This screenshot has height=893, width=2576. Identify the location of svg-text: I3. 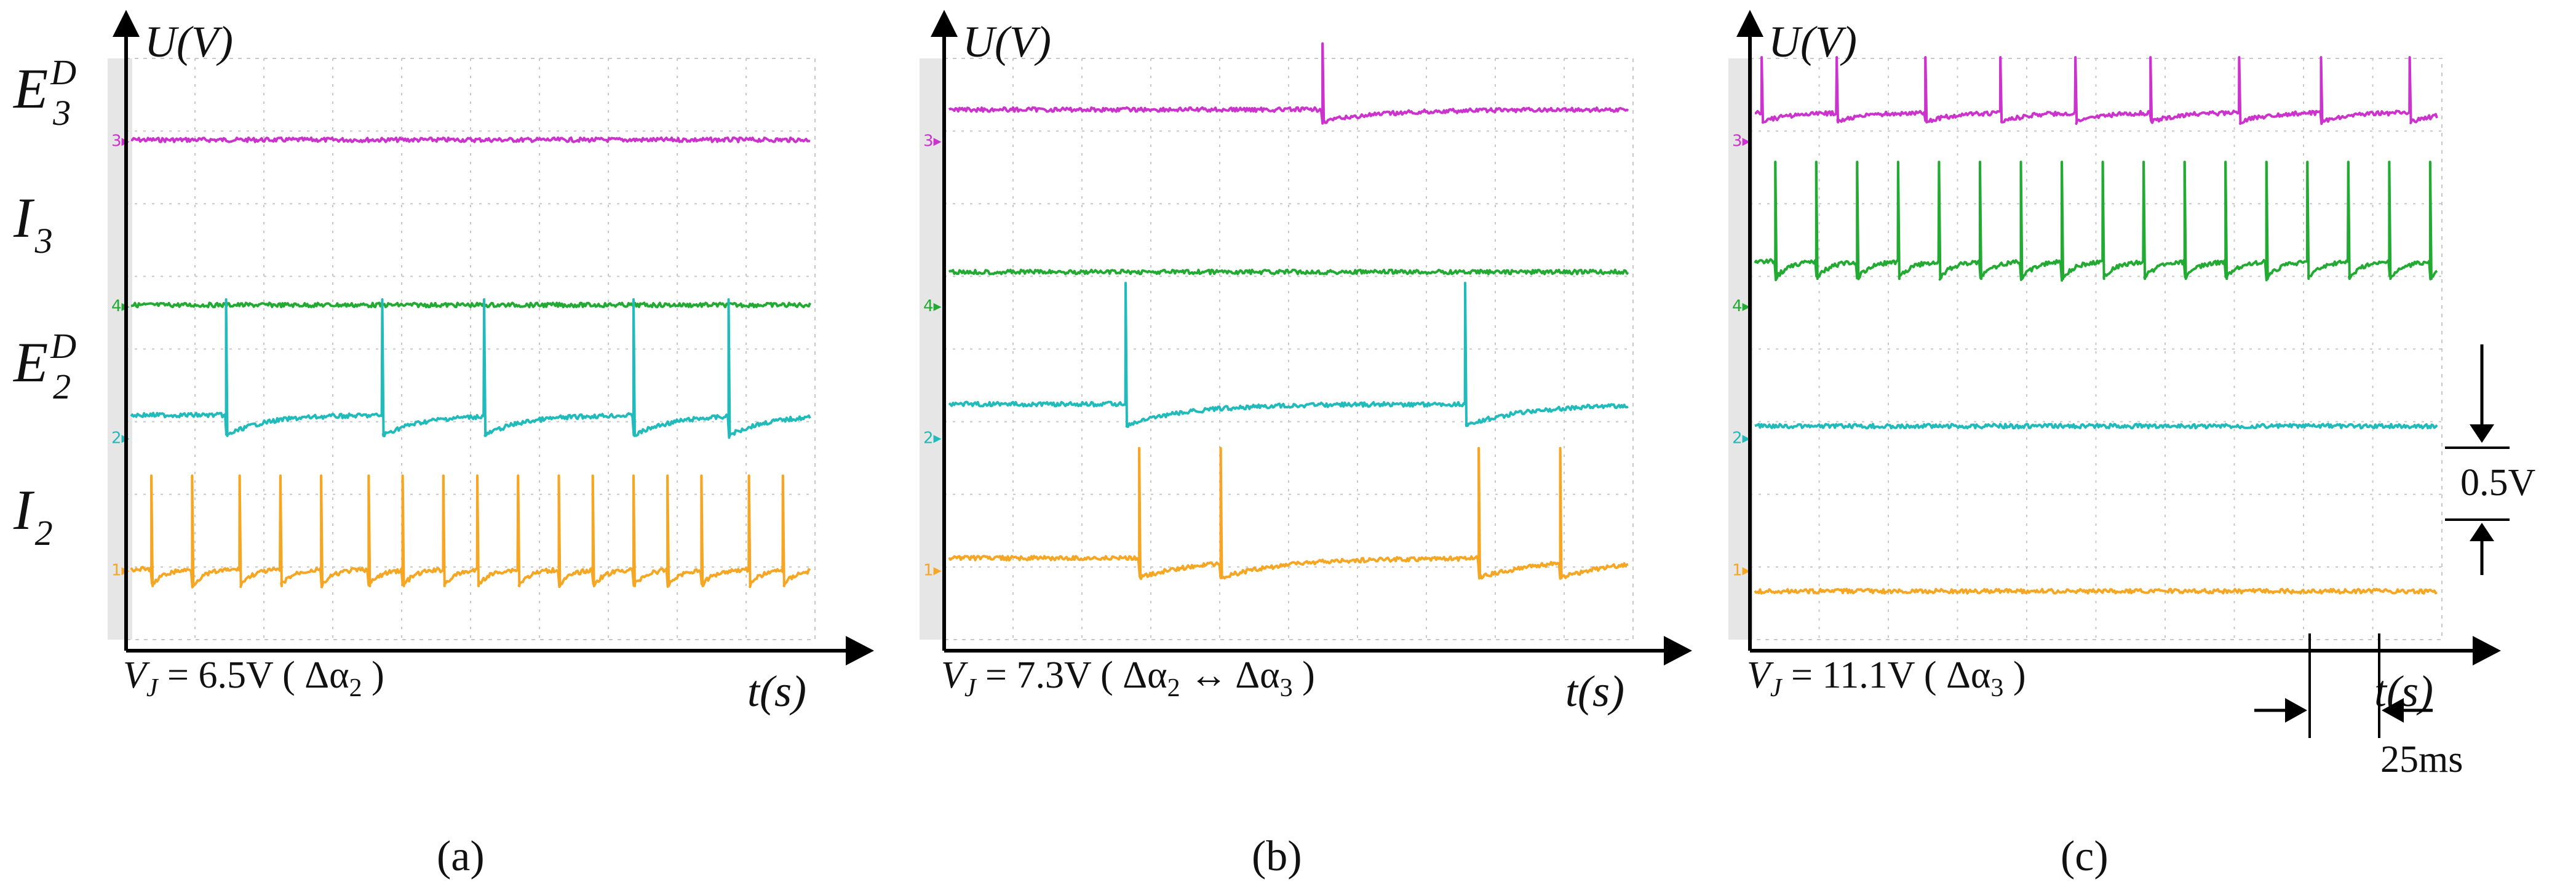
(33, 223).